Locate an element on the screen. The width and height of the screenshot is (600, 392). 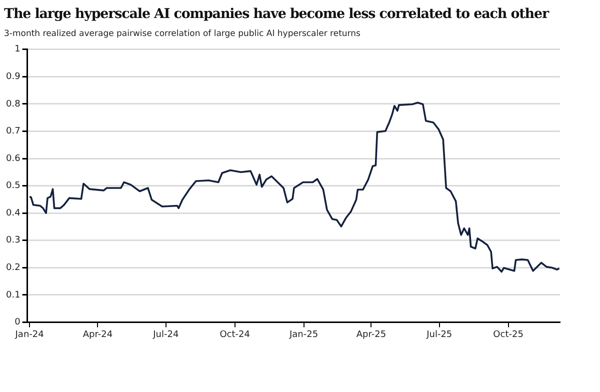
y-tick-label: 0.5 is located at coordinates (13, 186).